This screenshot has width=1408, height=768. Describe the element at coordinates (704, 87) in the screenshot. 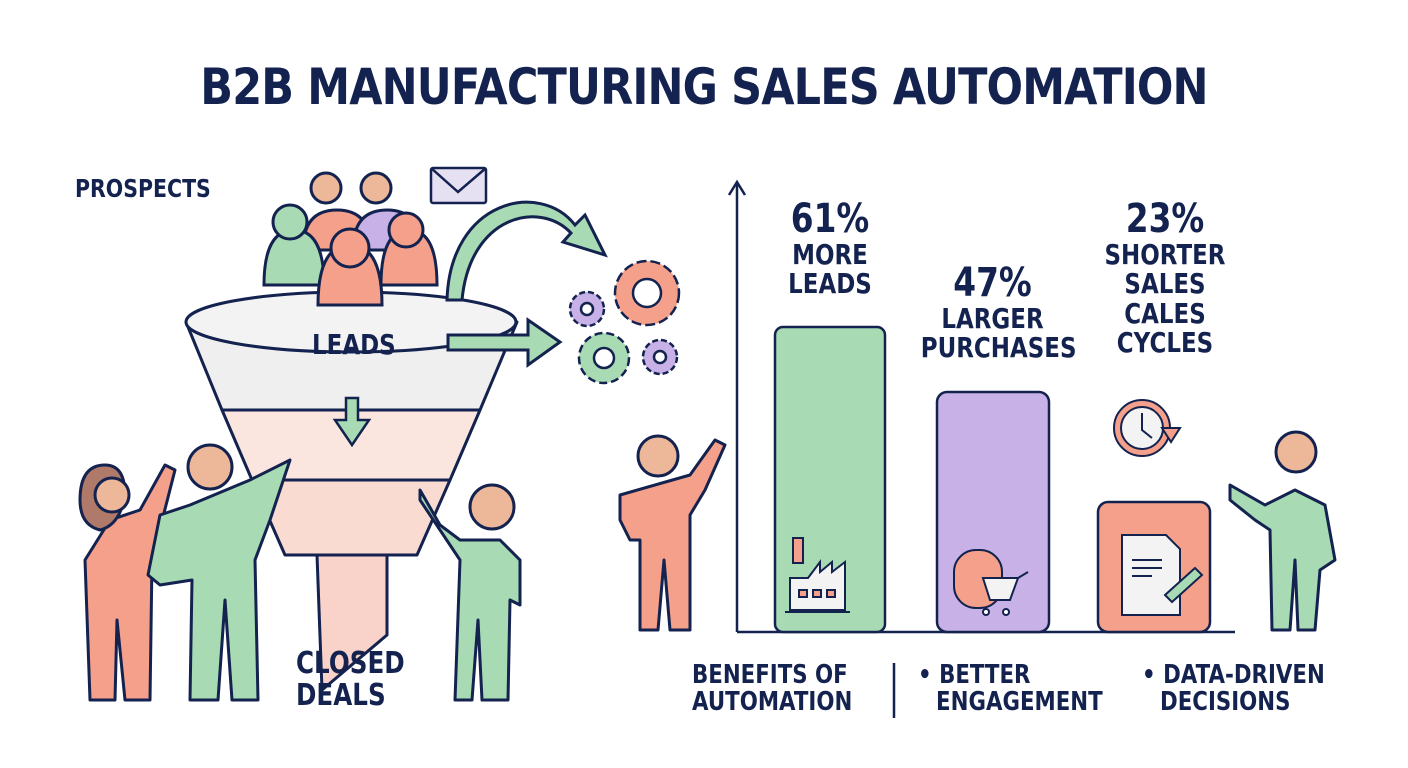

I see `page-title: B2B MANUFACTURING SALES AUTOMATION` at that location.